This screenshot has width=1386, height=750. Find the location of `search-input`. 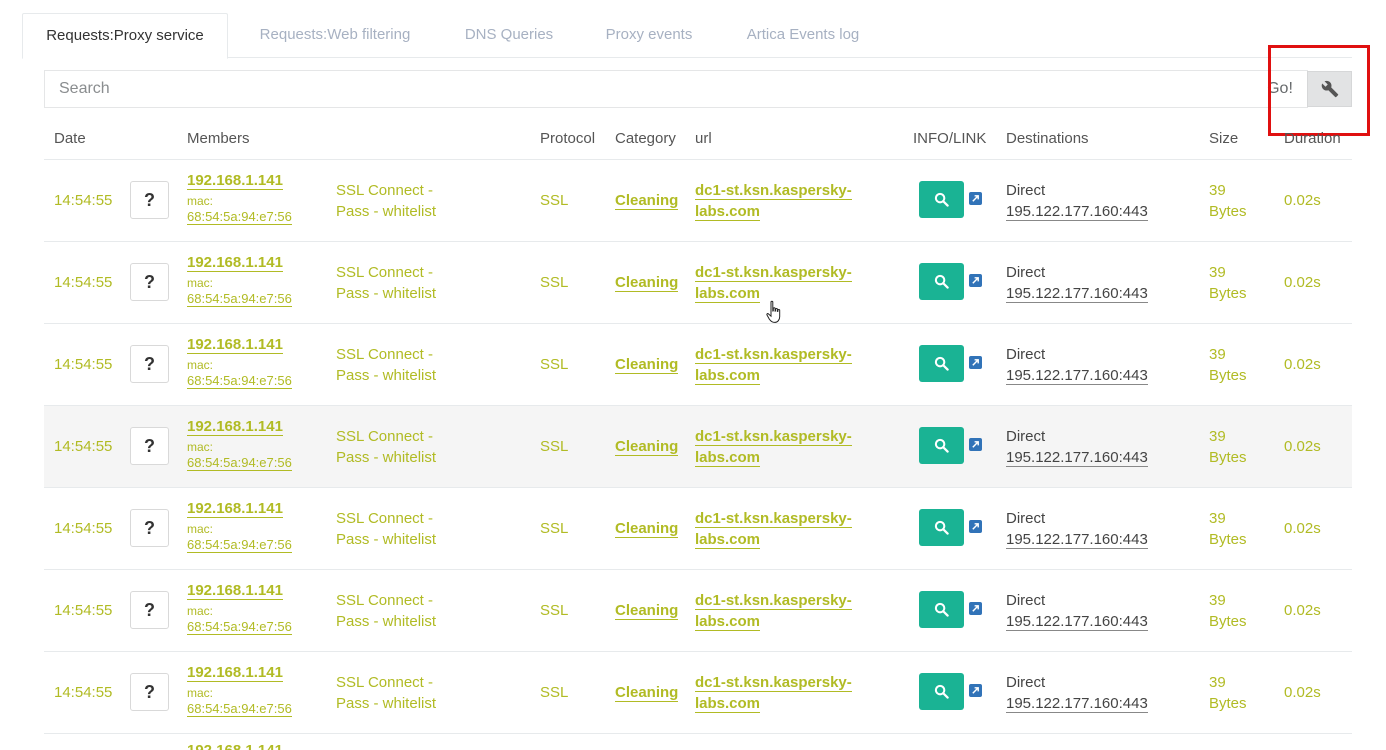

search-input is located at coordinates (649, 89).